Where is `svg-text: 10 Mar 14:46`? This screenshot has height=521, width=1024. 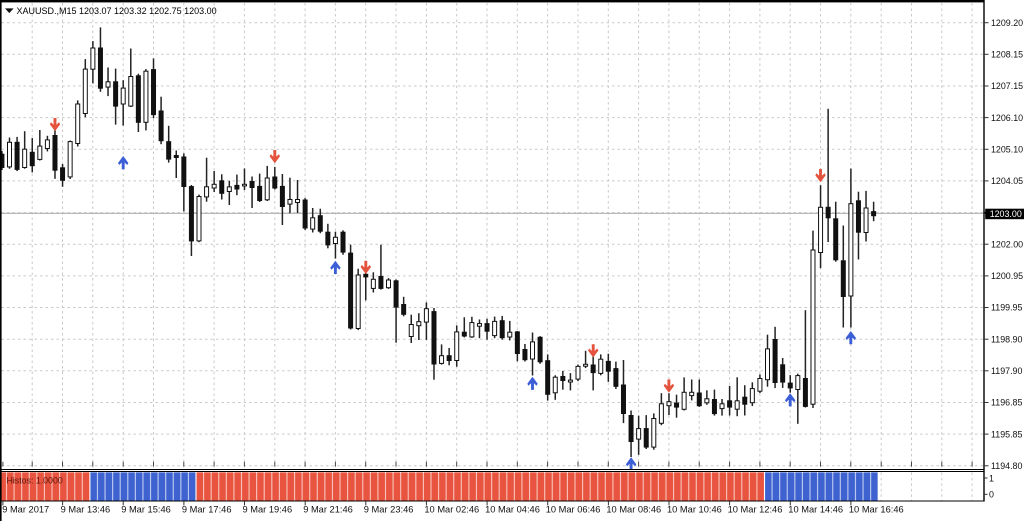
svg-text: 10 Mar 14:46 is located at coordinates (815, 509).